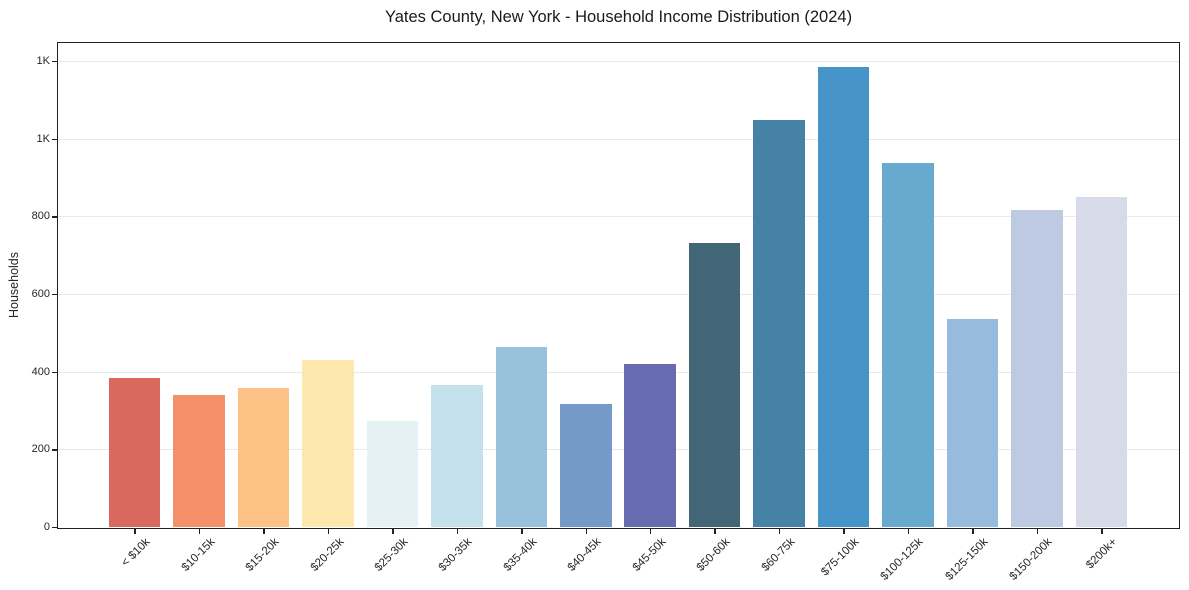  I want to click on x-tick-label: < $10k, so click(136, 553).